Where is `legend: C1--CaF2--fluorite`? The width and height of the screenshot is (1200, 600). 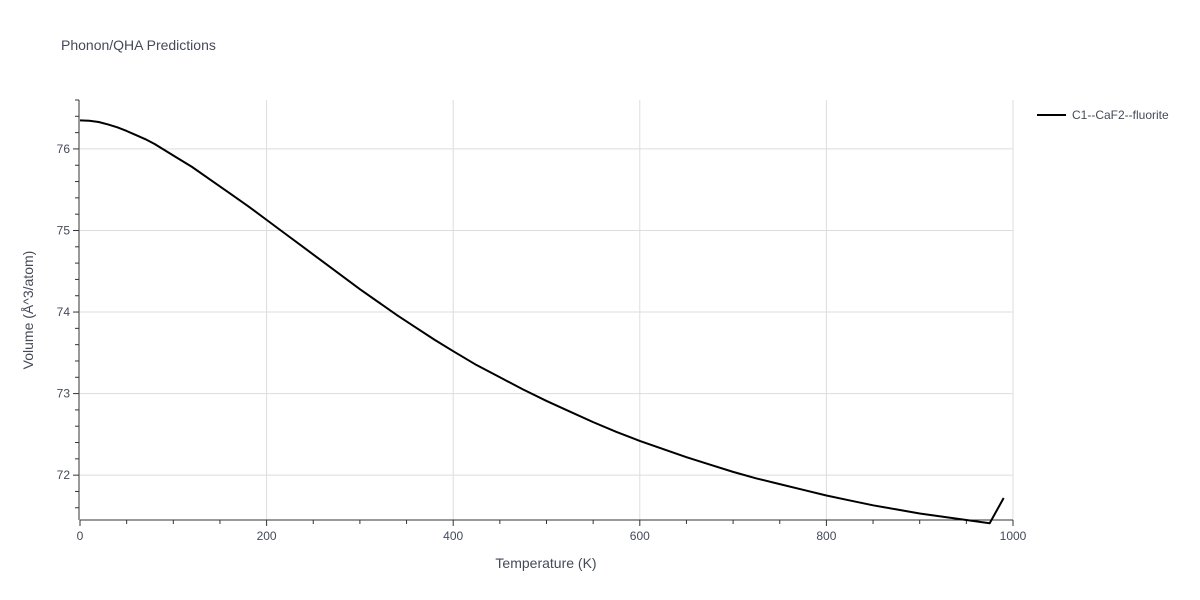 legend: C1--CaF2--fluorite is located at coordinates (1103, 115).